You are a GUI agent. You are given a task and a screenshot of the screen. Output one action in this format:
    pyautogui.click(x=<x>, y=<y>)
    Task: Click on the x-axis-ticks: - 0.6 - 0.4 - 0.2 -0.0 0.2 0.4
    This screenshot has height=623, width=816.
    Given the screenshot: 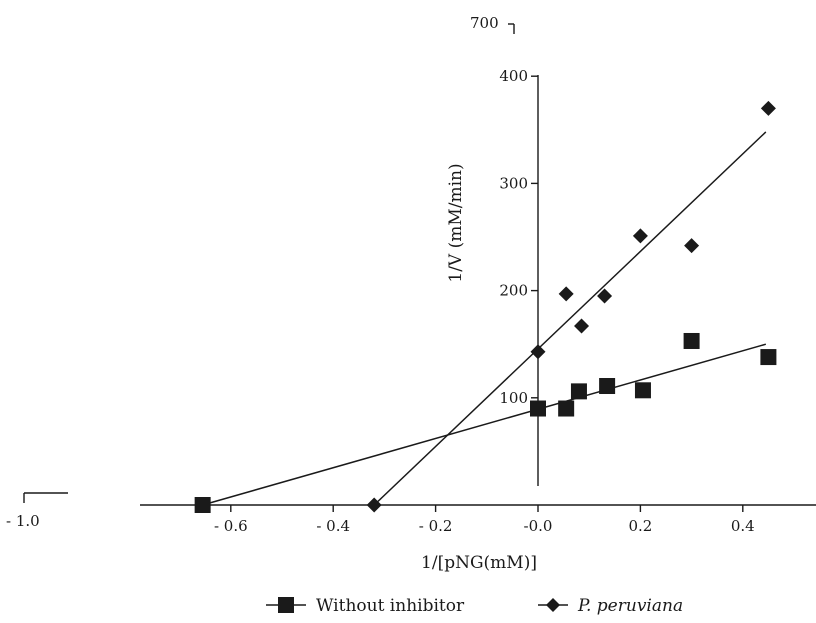 What is the action you would take?
    pyautogui.click(x=484, y=520)
    